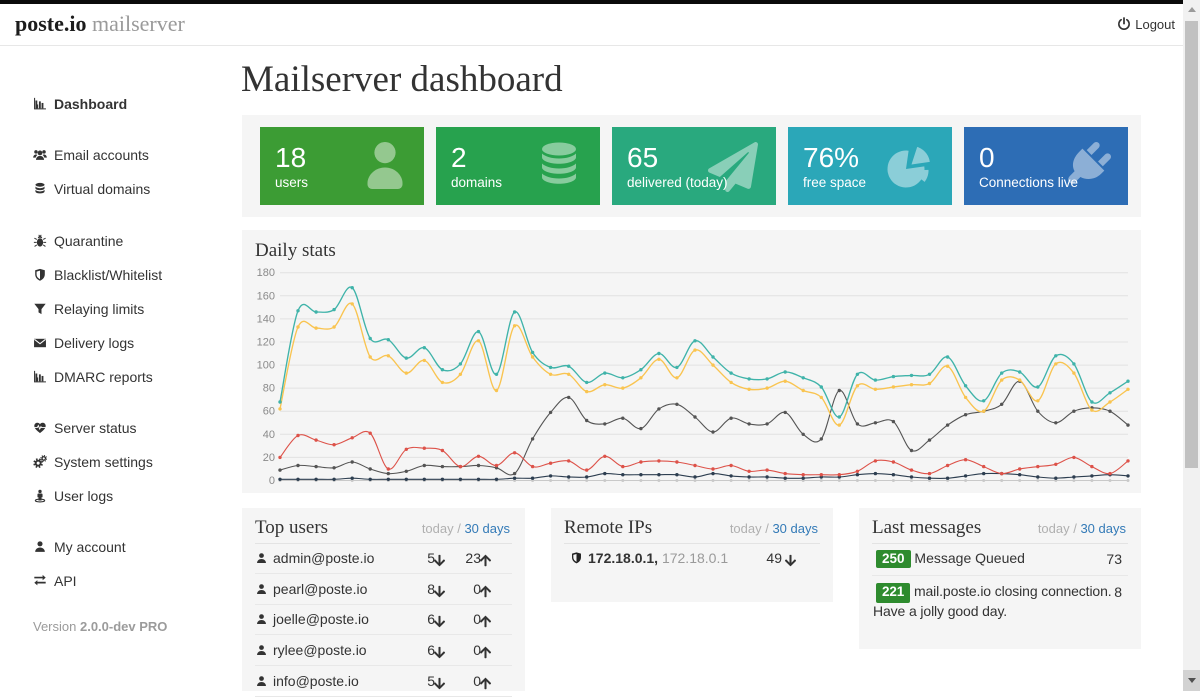 The image size is (1200, 697). What do you see at coordinates (266, 296) in the screenshot?
I see `svg-text: 160` at bounding box center [266, 296].